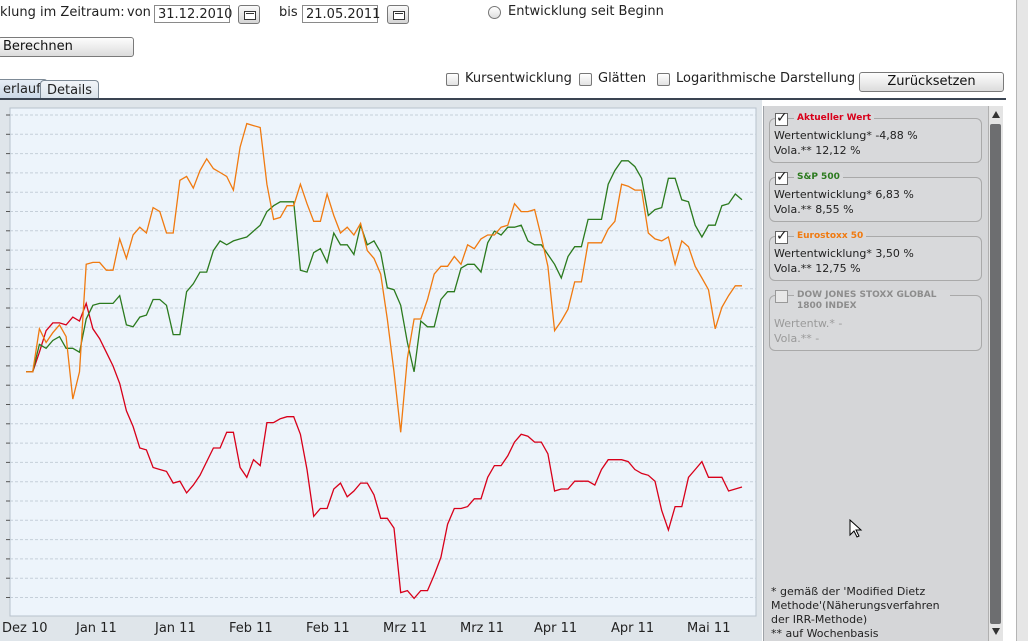  Describe the element at coordinates (585, 79) in the screenshot. I see `glaetten-checkbox` at that location.